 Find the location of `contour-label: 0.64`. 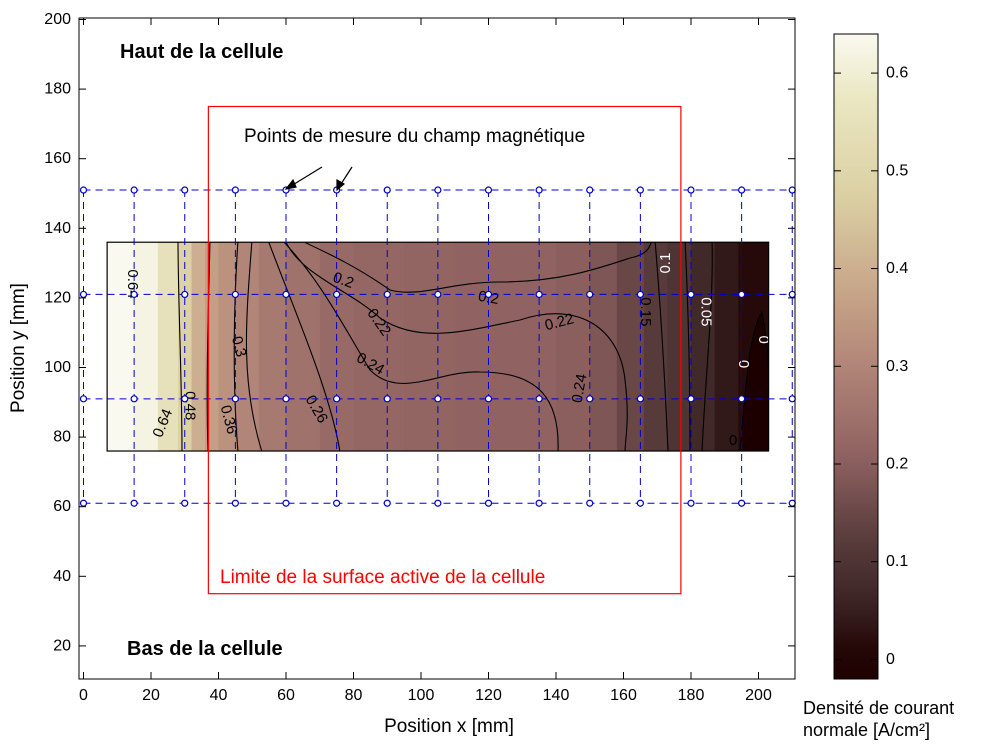

contour-label: 0.64 is located at coordinates (132, 283).